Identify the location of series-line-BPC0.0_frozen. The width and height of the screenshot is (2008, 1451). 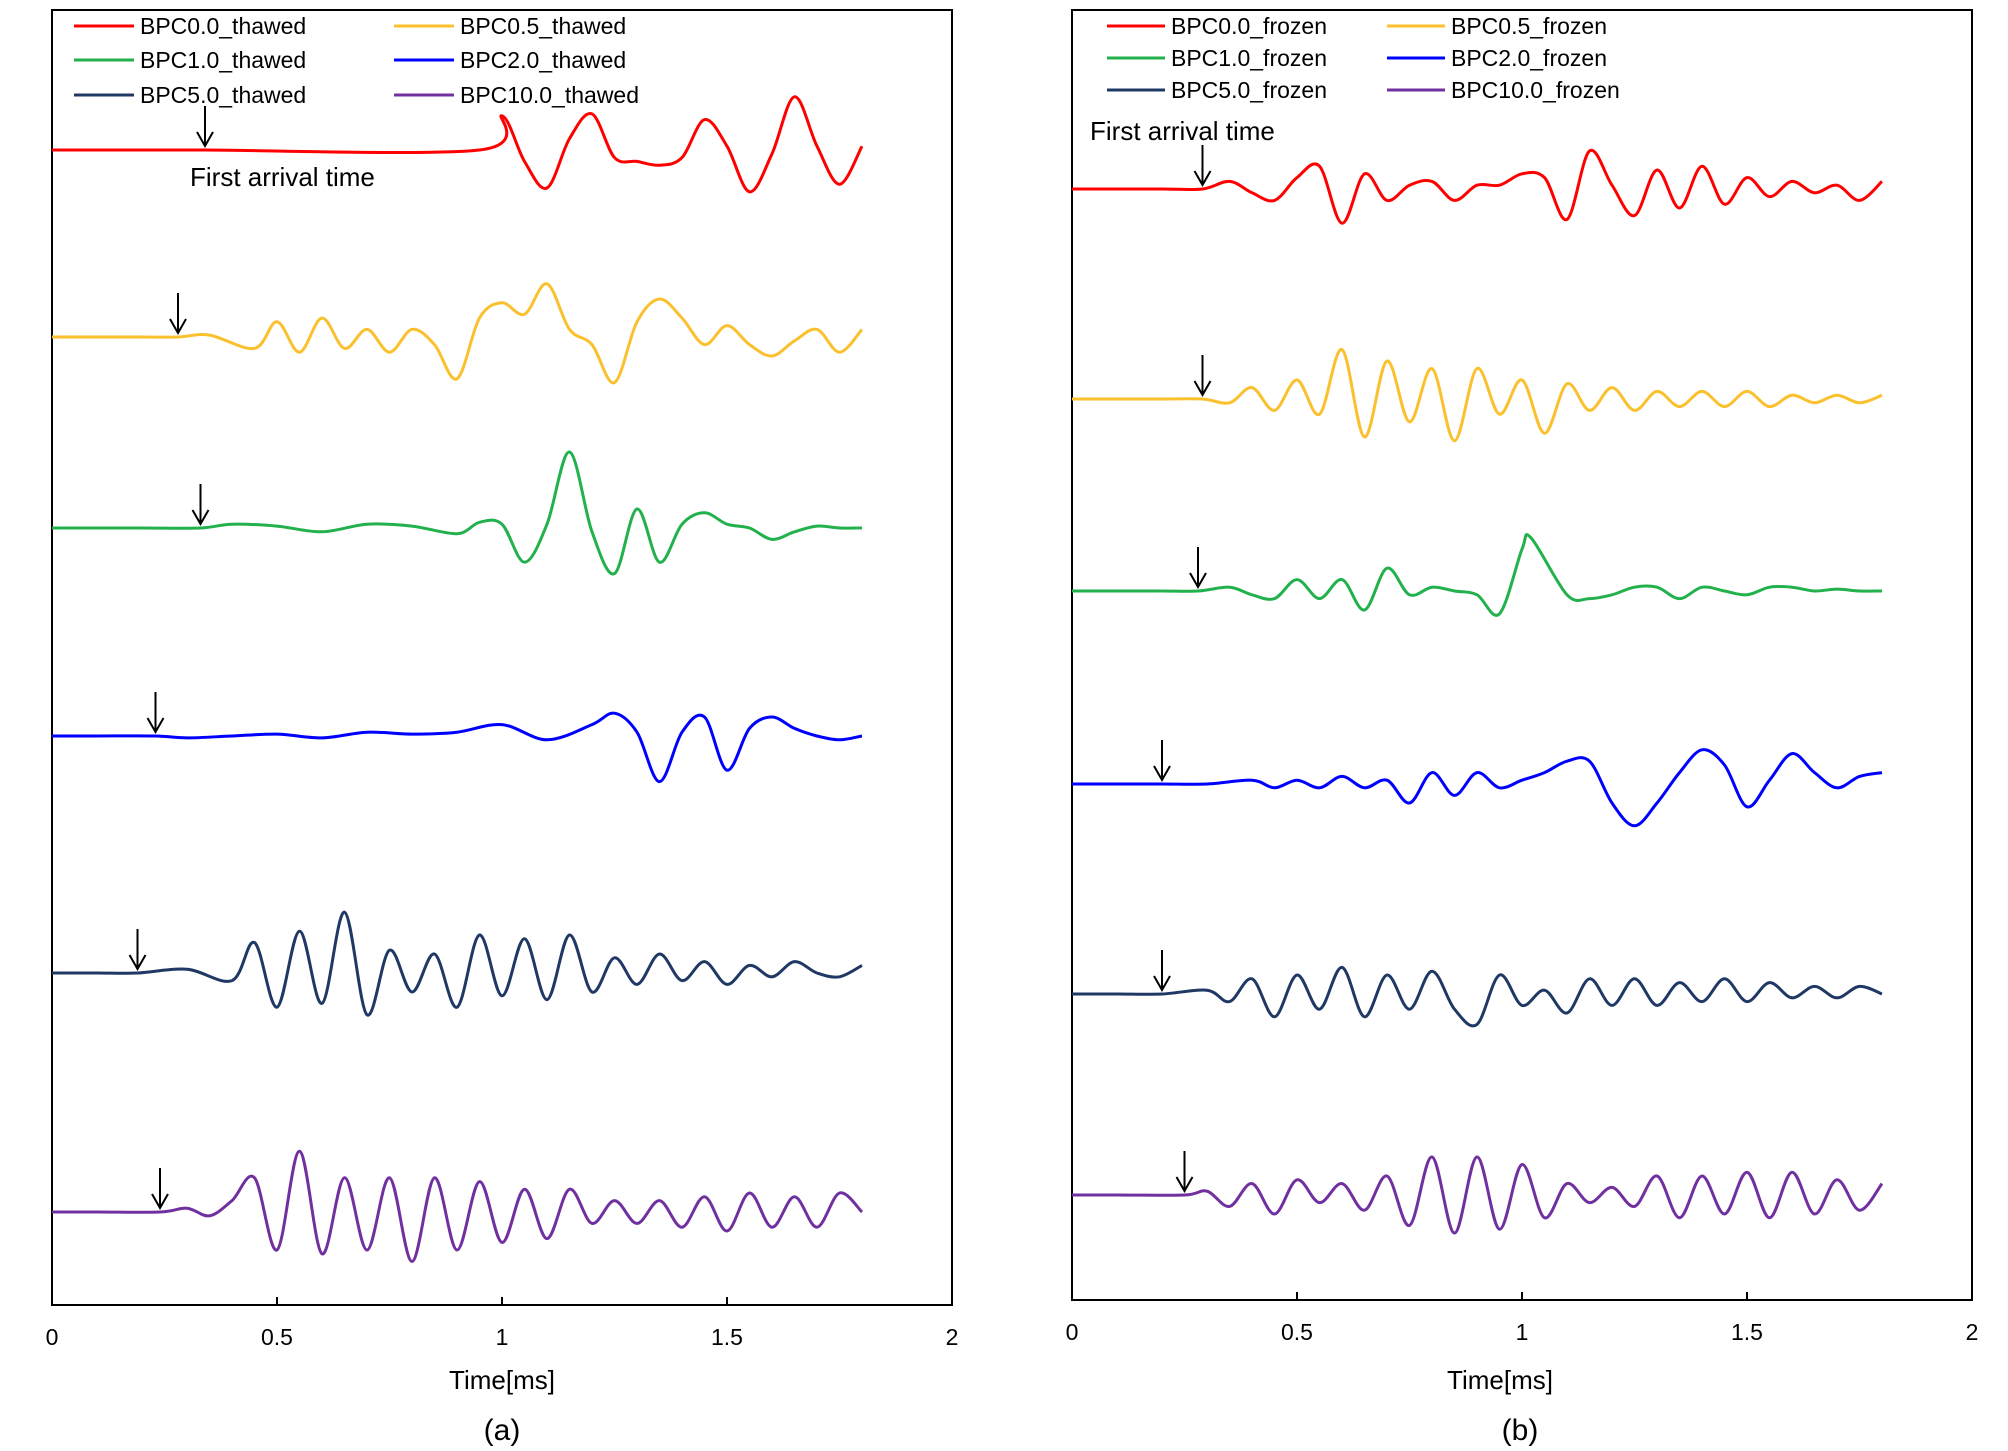
(1477, 186).